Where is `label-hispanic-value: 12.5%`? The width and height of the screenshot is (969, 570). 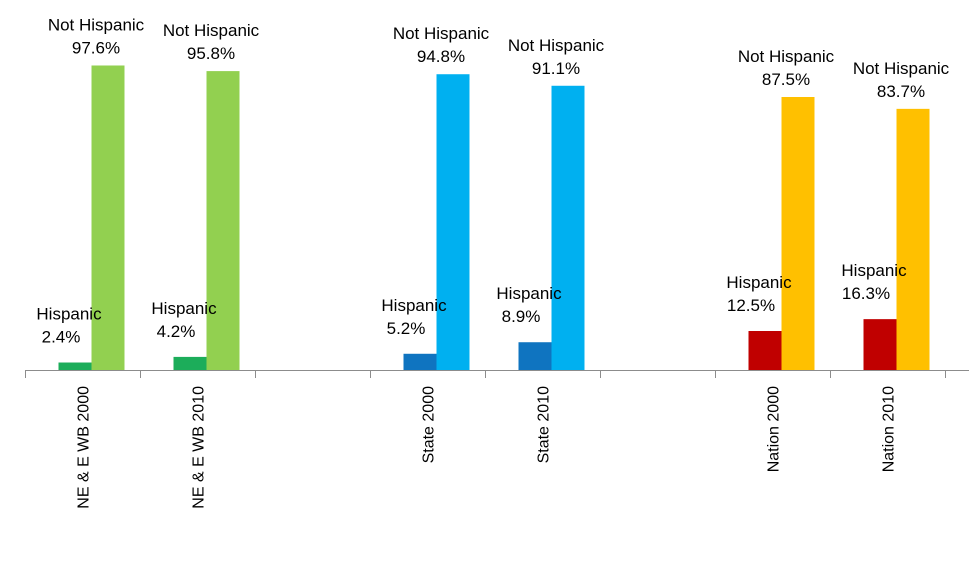
label-hispanic-value: 12.5% is located at coordinates (751, 305).